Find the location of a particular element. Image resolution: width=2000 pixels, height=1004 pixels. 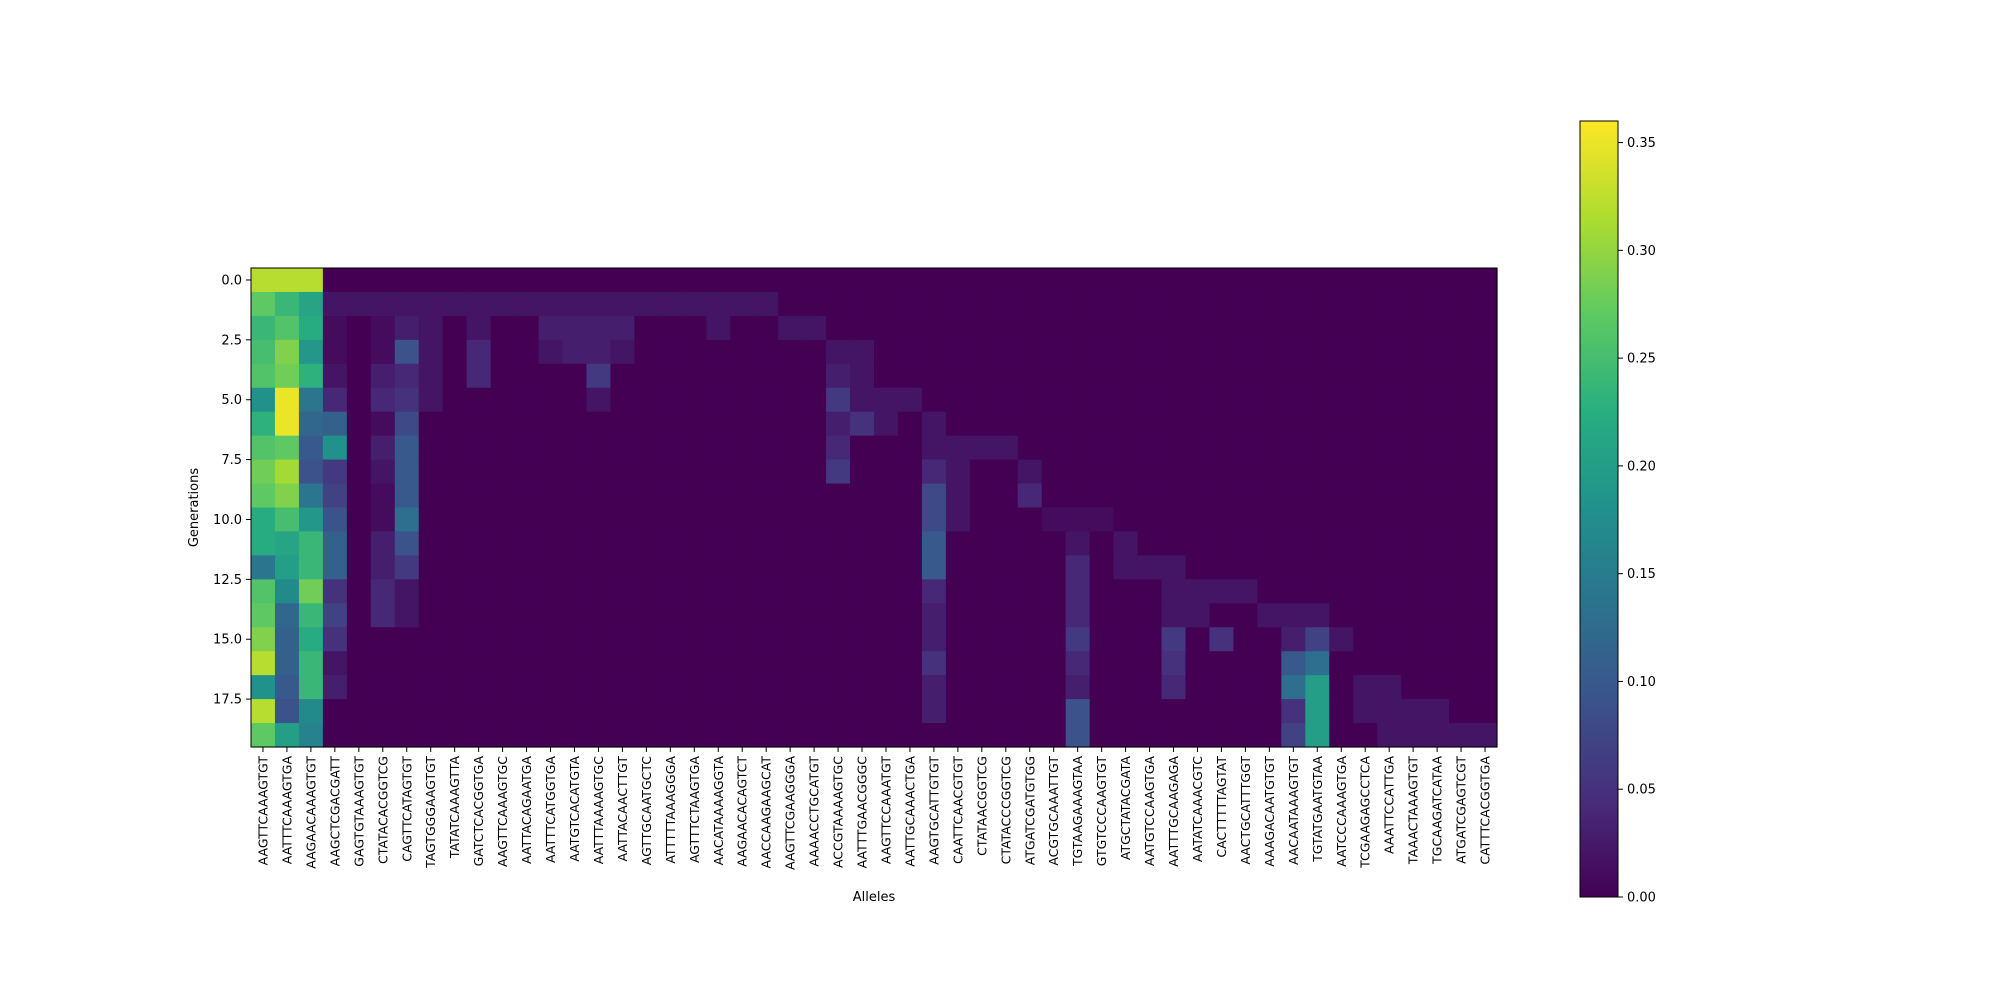

colorbar-tick-label: 0.10 is located at coordinates (1641, 682).